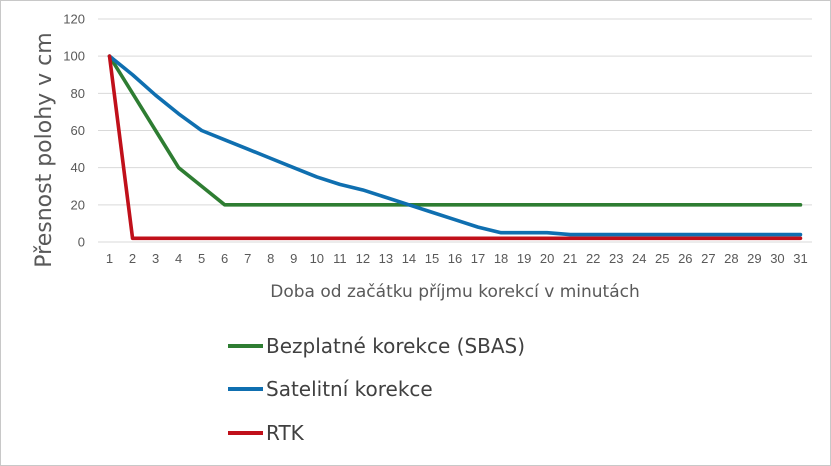 This screenshot has height=466, width=831. What do you see at coordinates (74, 19) in the screenshot?
I see `y-tick-label: 120` at bounding box center [74, 19].